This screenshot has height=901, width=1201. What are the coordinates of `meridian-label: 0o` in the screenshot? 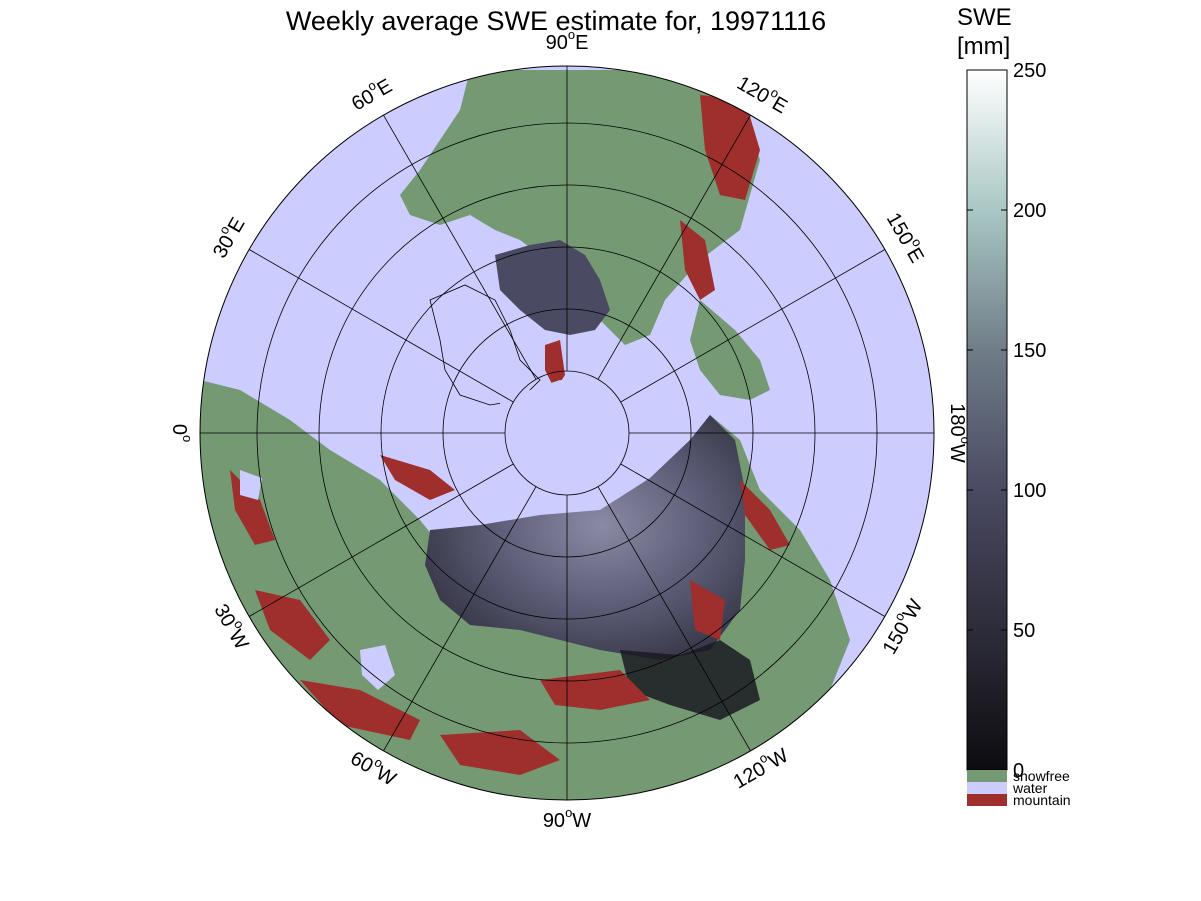 It's located at (181, 433).